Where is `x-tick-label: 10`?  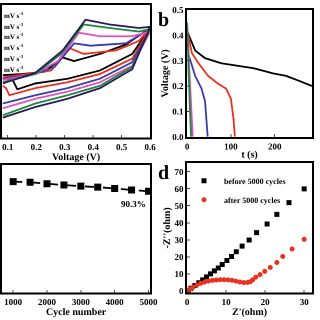
x-tick-label: 10 is located at coordinates (227, 302).